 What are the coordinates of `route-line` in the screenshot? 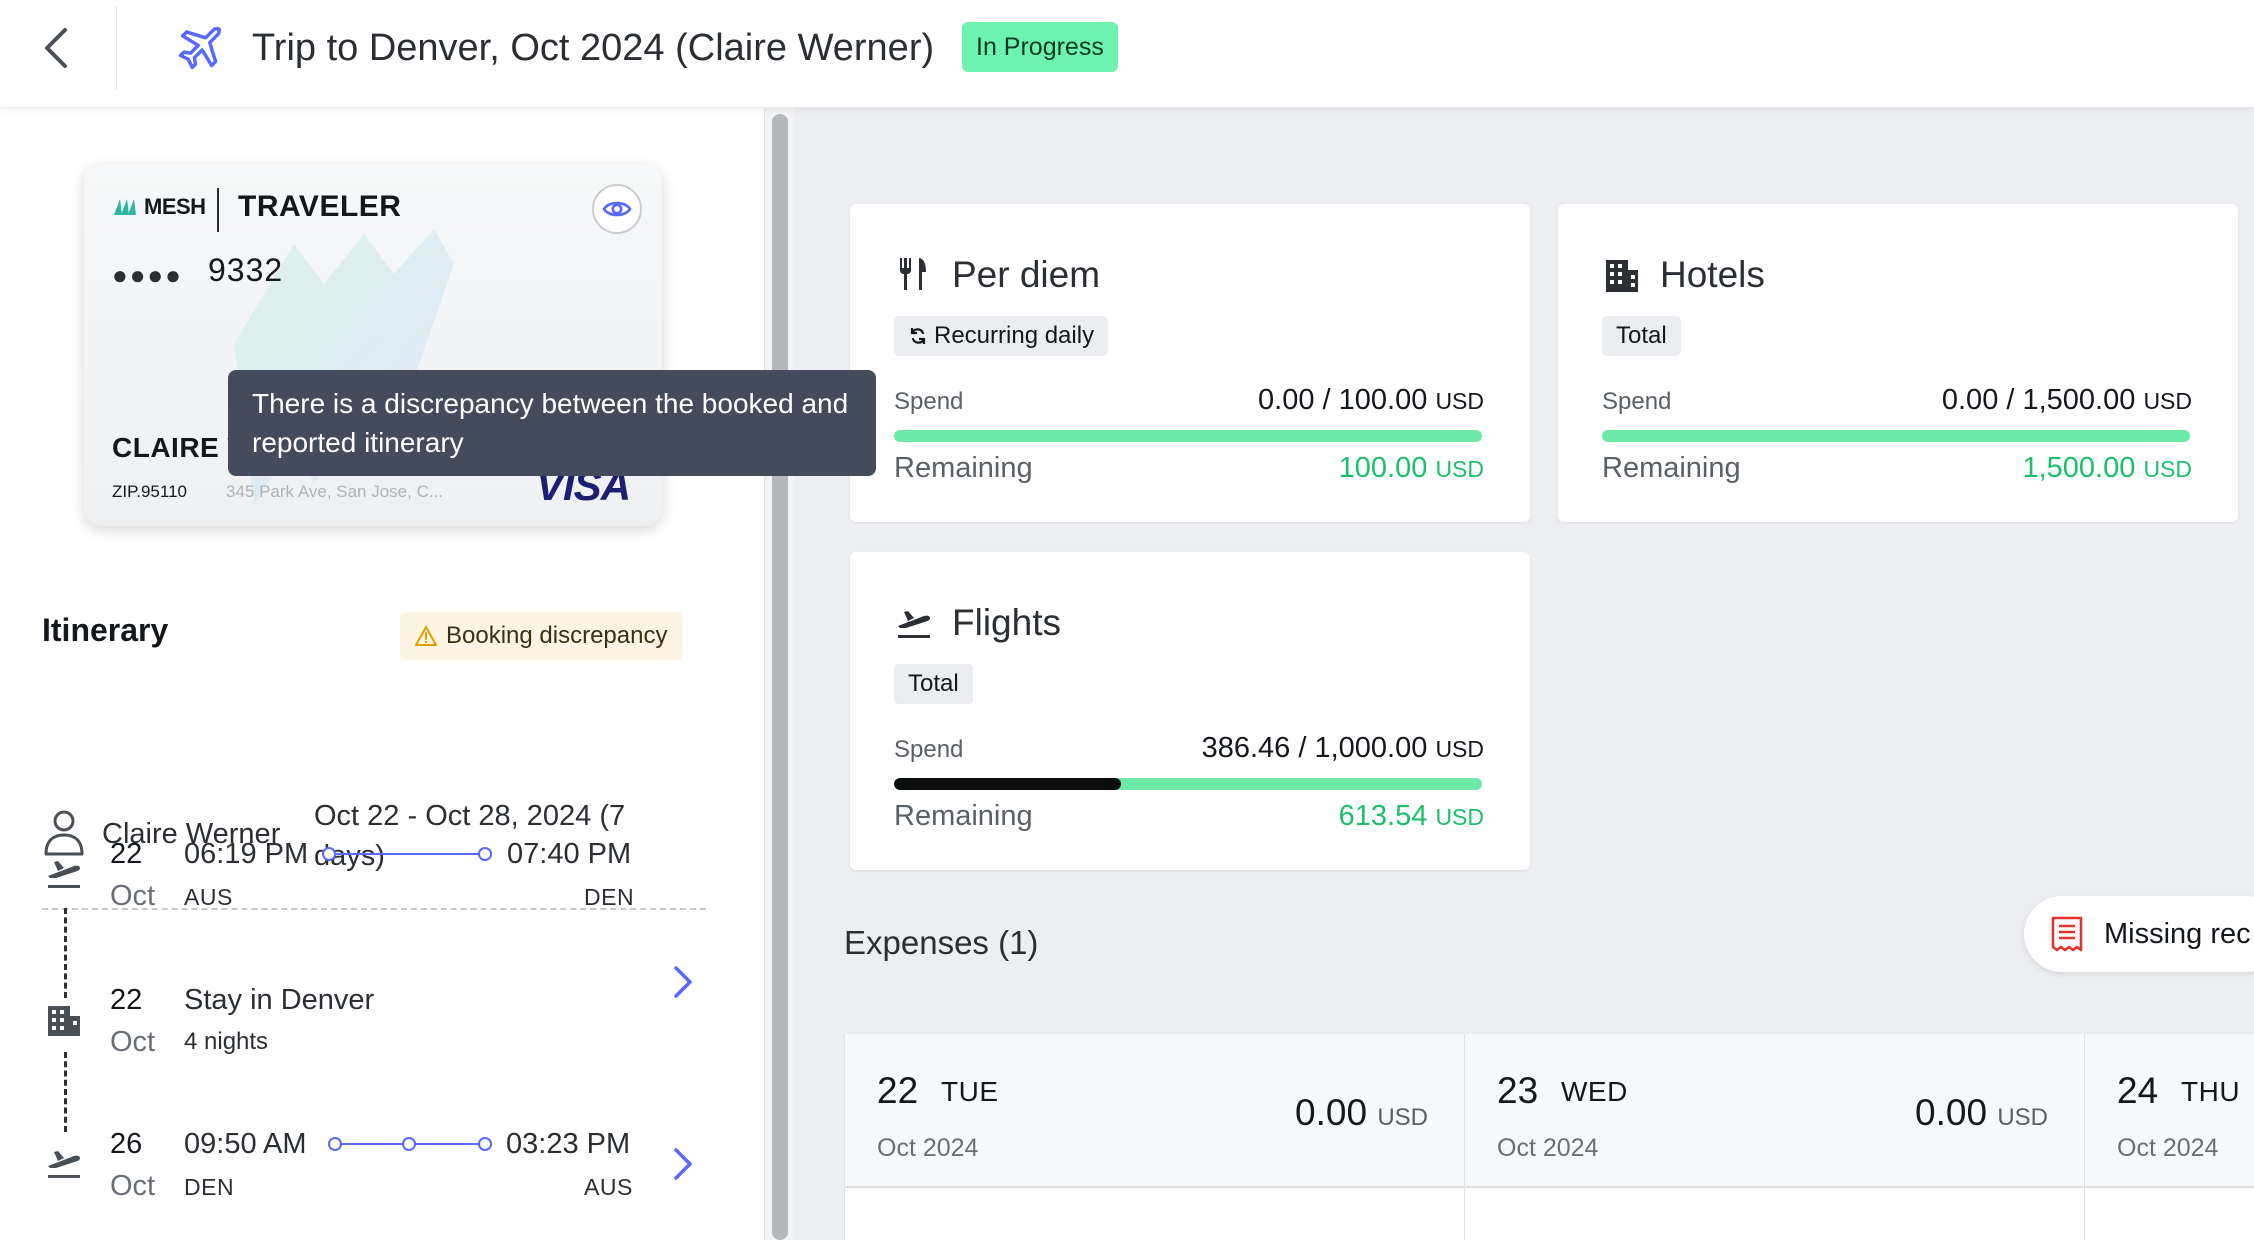 It's located at (407, 854).